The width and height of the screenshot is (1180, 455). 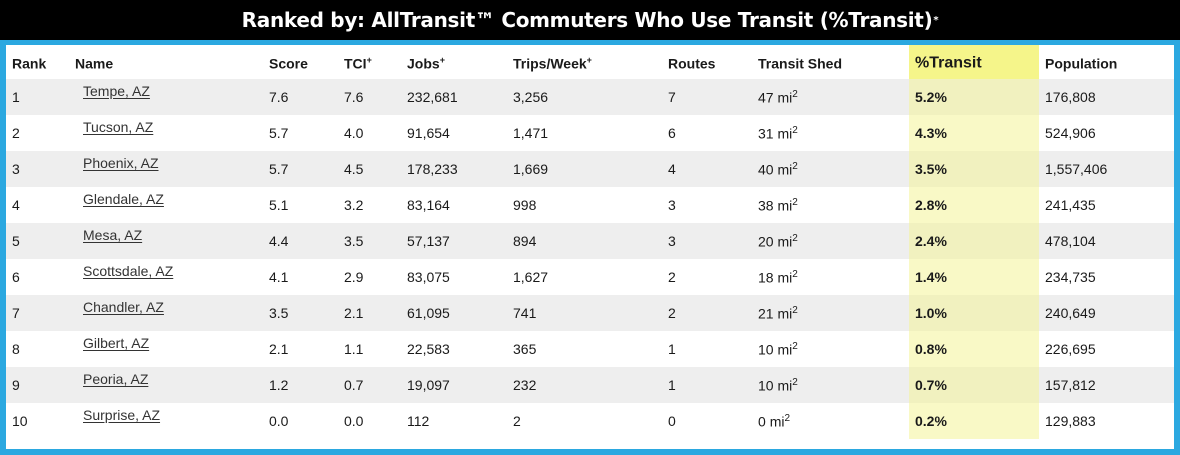 I want to click on column-header-transit-shed: Transit Shed, so click(x=800, y=63).